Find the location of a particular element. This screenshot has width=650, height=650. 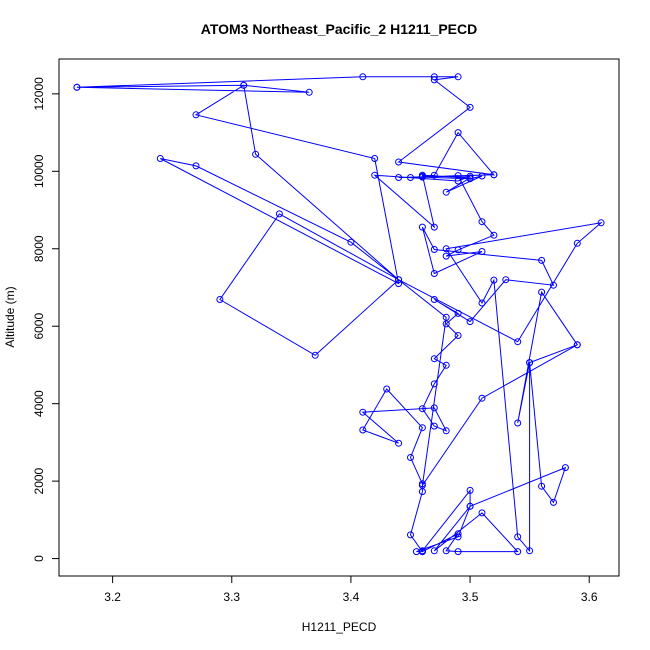

y-tick-label: 6000 is located at coordinates (39, 326).